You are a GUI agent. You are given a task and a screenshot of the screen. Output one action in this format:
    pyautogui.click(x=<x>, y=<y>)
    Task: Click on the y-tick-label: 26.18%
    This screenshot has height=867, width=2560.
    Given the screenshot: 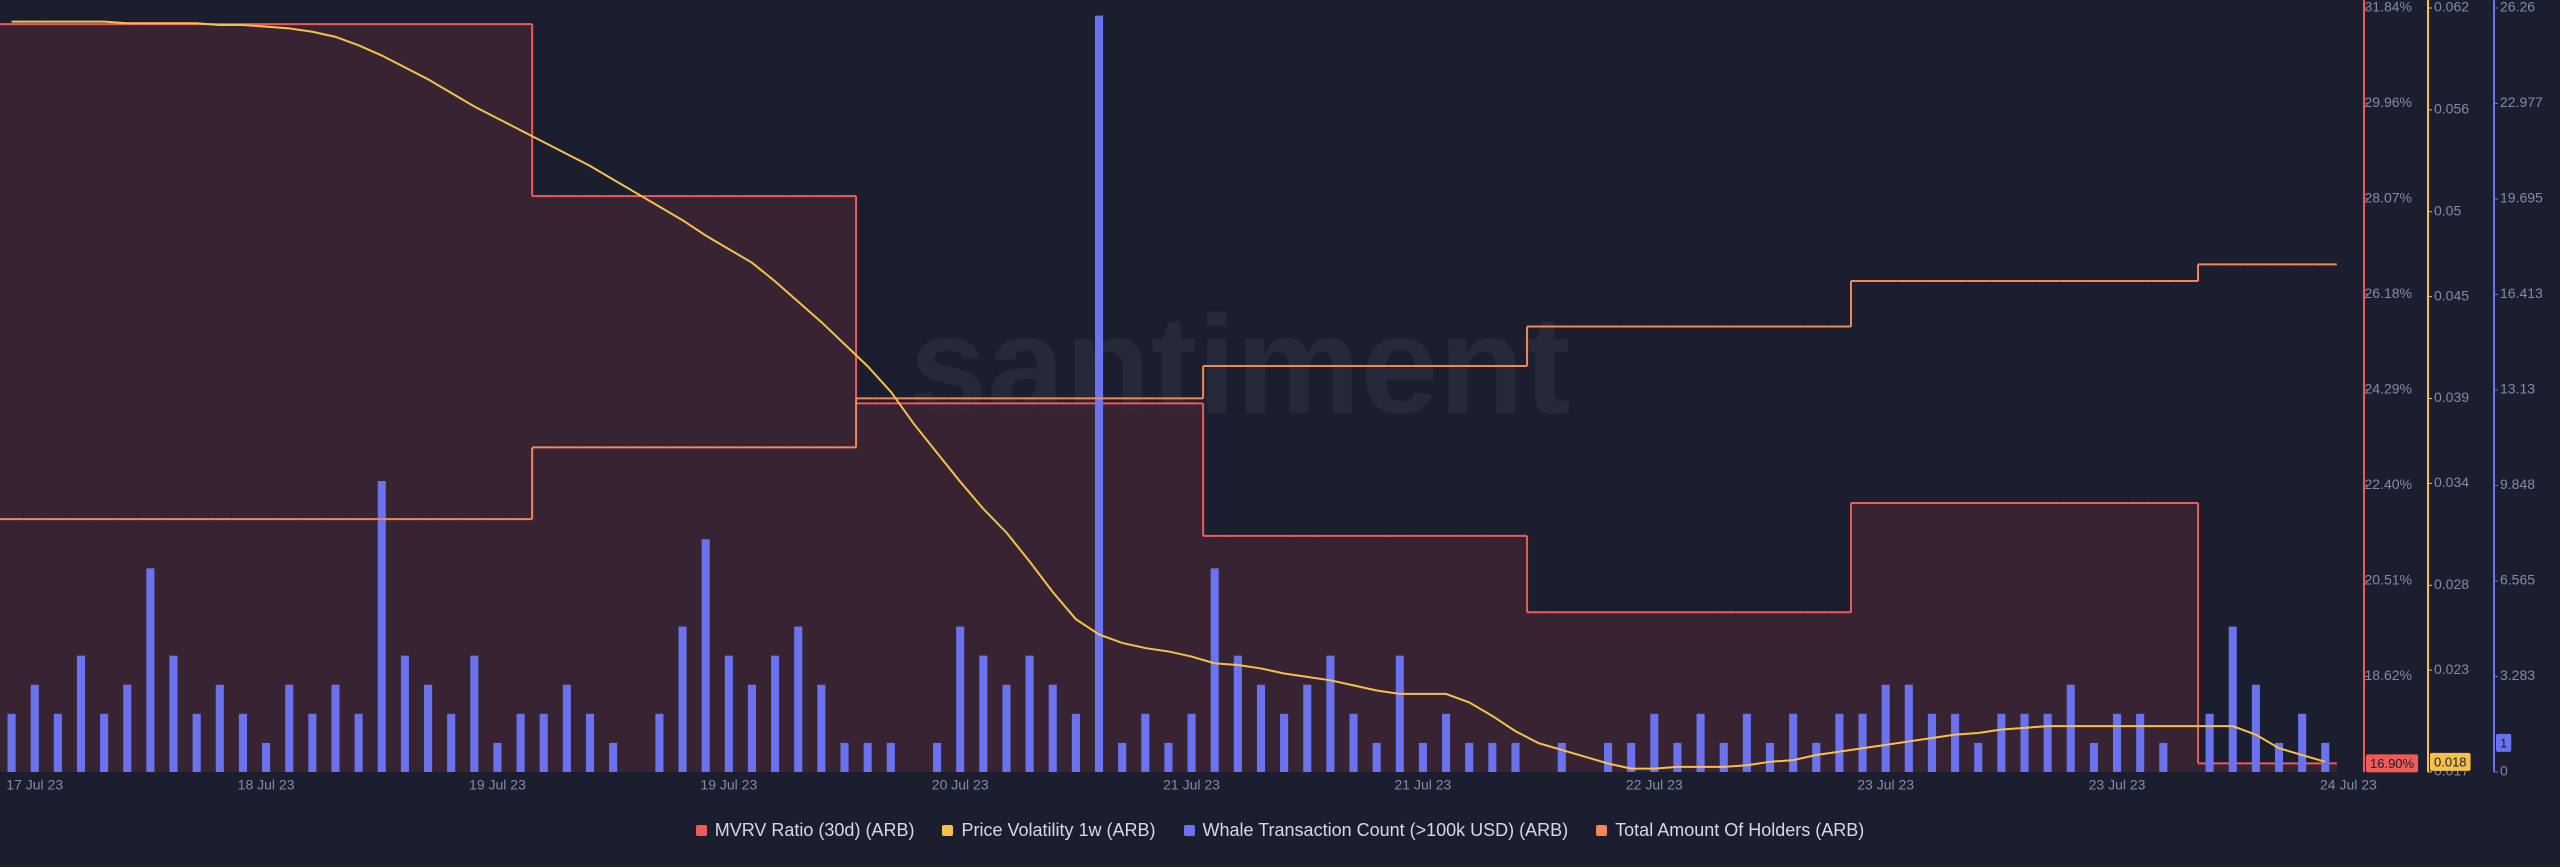 What is the action you would take?
    pyautogui.click(x=2388, y=293)
    